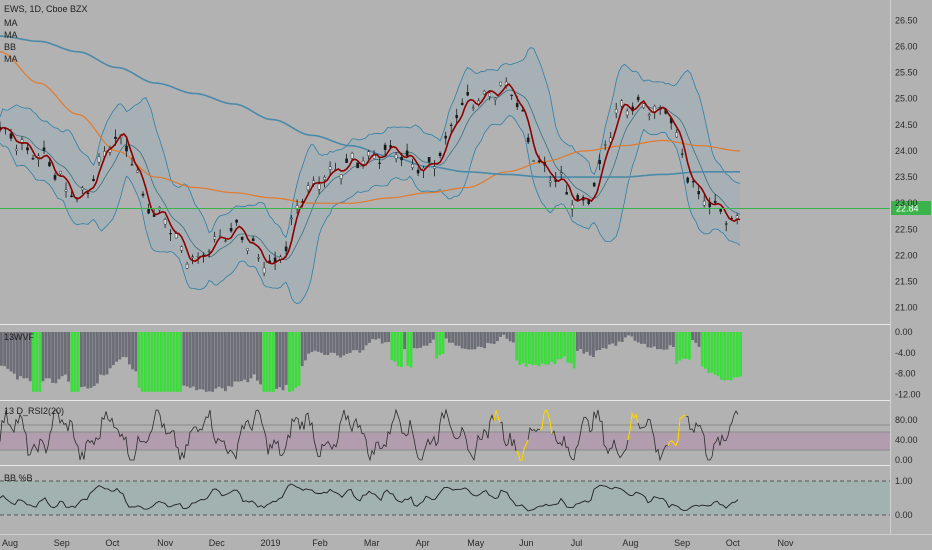  What do you see at coordinates (371, 362) in the screenshot?
I see `wvf-pane` at bounding box center [371, 362].